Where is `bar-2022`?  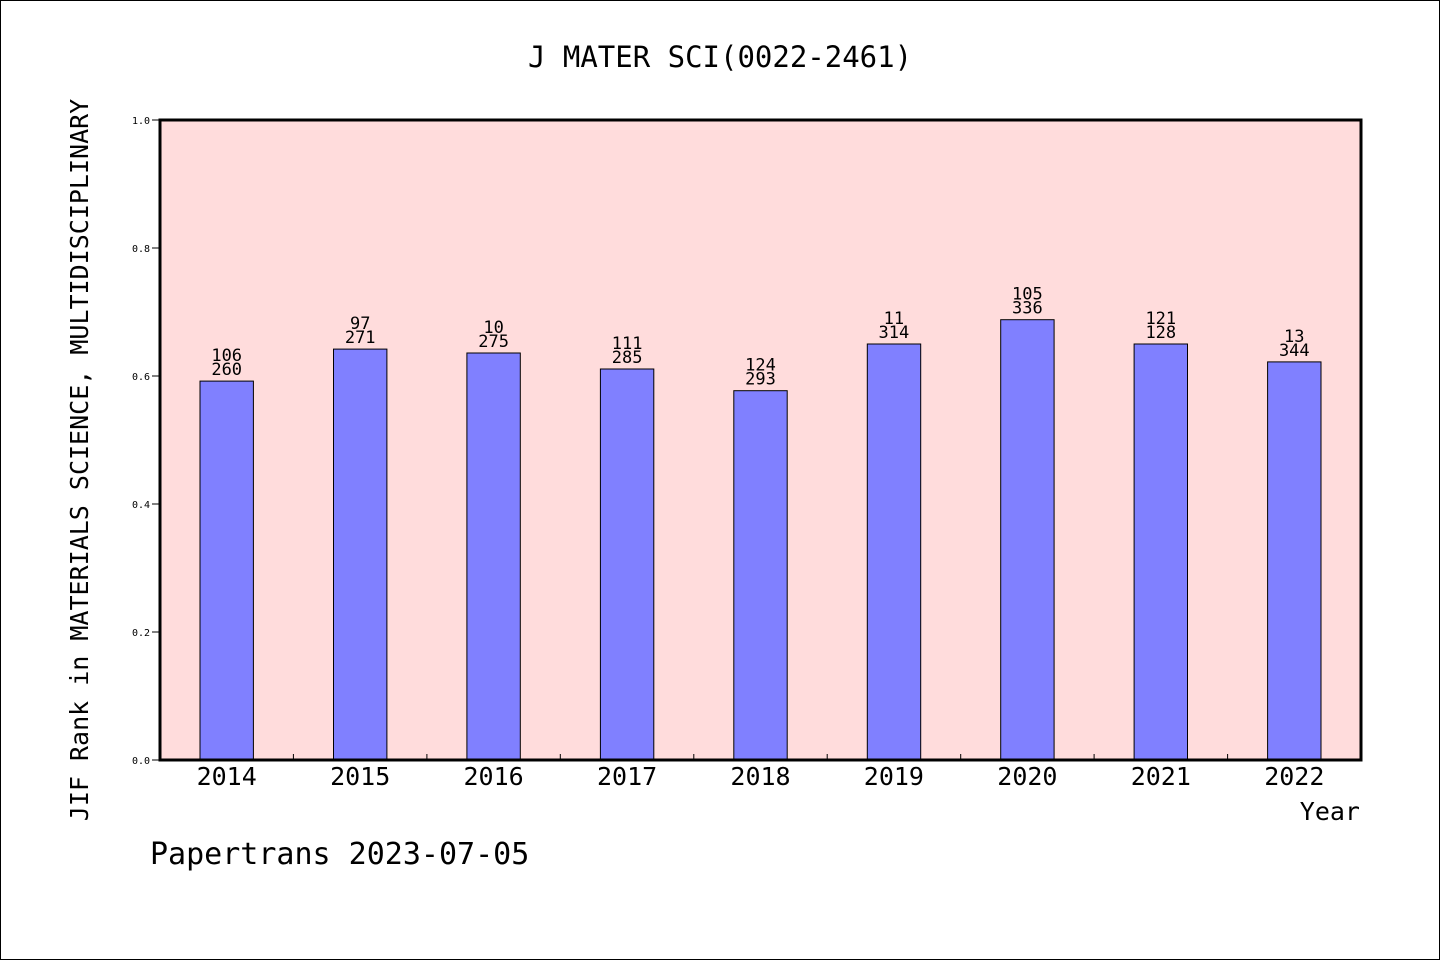
bar-2022 is located at coordinates (1294, 561).